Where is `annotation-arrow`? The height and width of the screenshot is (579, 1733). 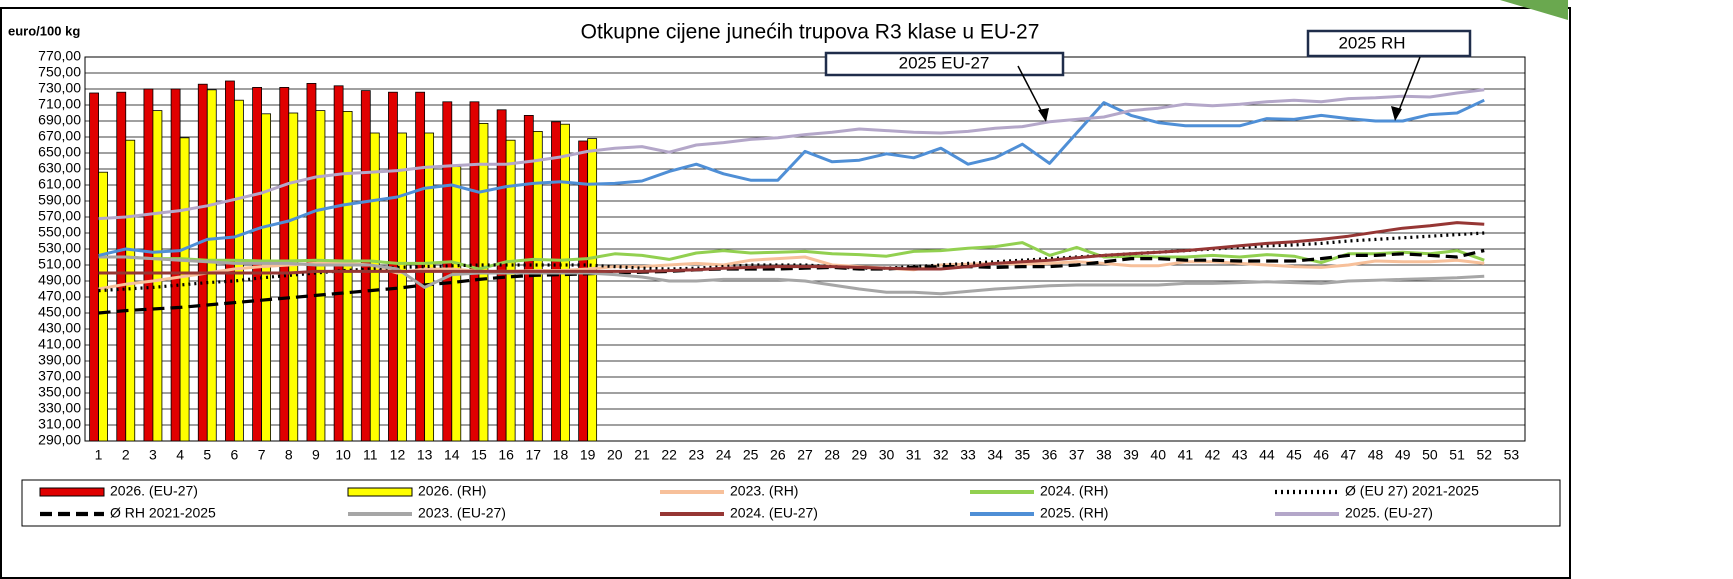 annotation-arrow is located at coordinates (1408, 87).